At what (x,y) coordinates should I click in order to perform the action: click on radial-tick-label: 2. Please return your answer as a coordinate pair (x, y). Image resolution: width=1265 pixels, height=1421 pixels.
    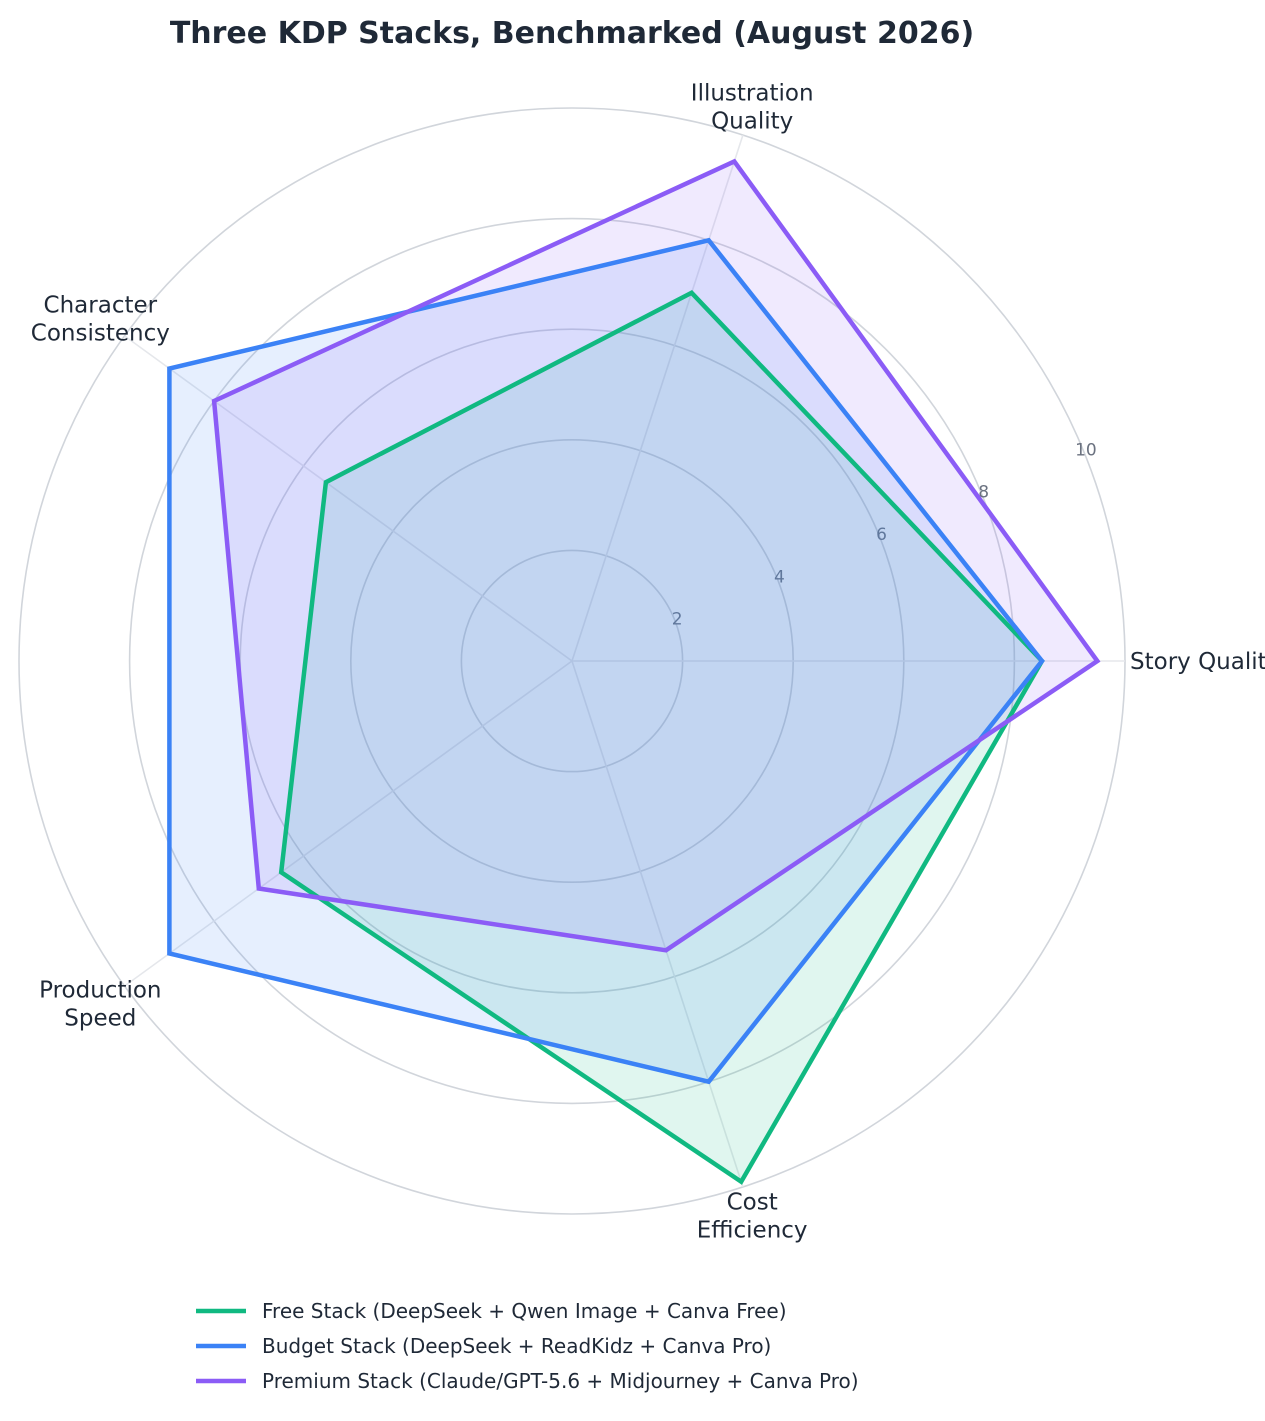
    Looking at the image, I should click on (677, 620).